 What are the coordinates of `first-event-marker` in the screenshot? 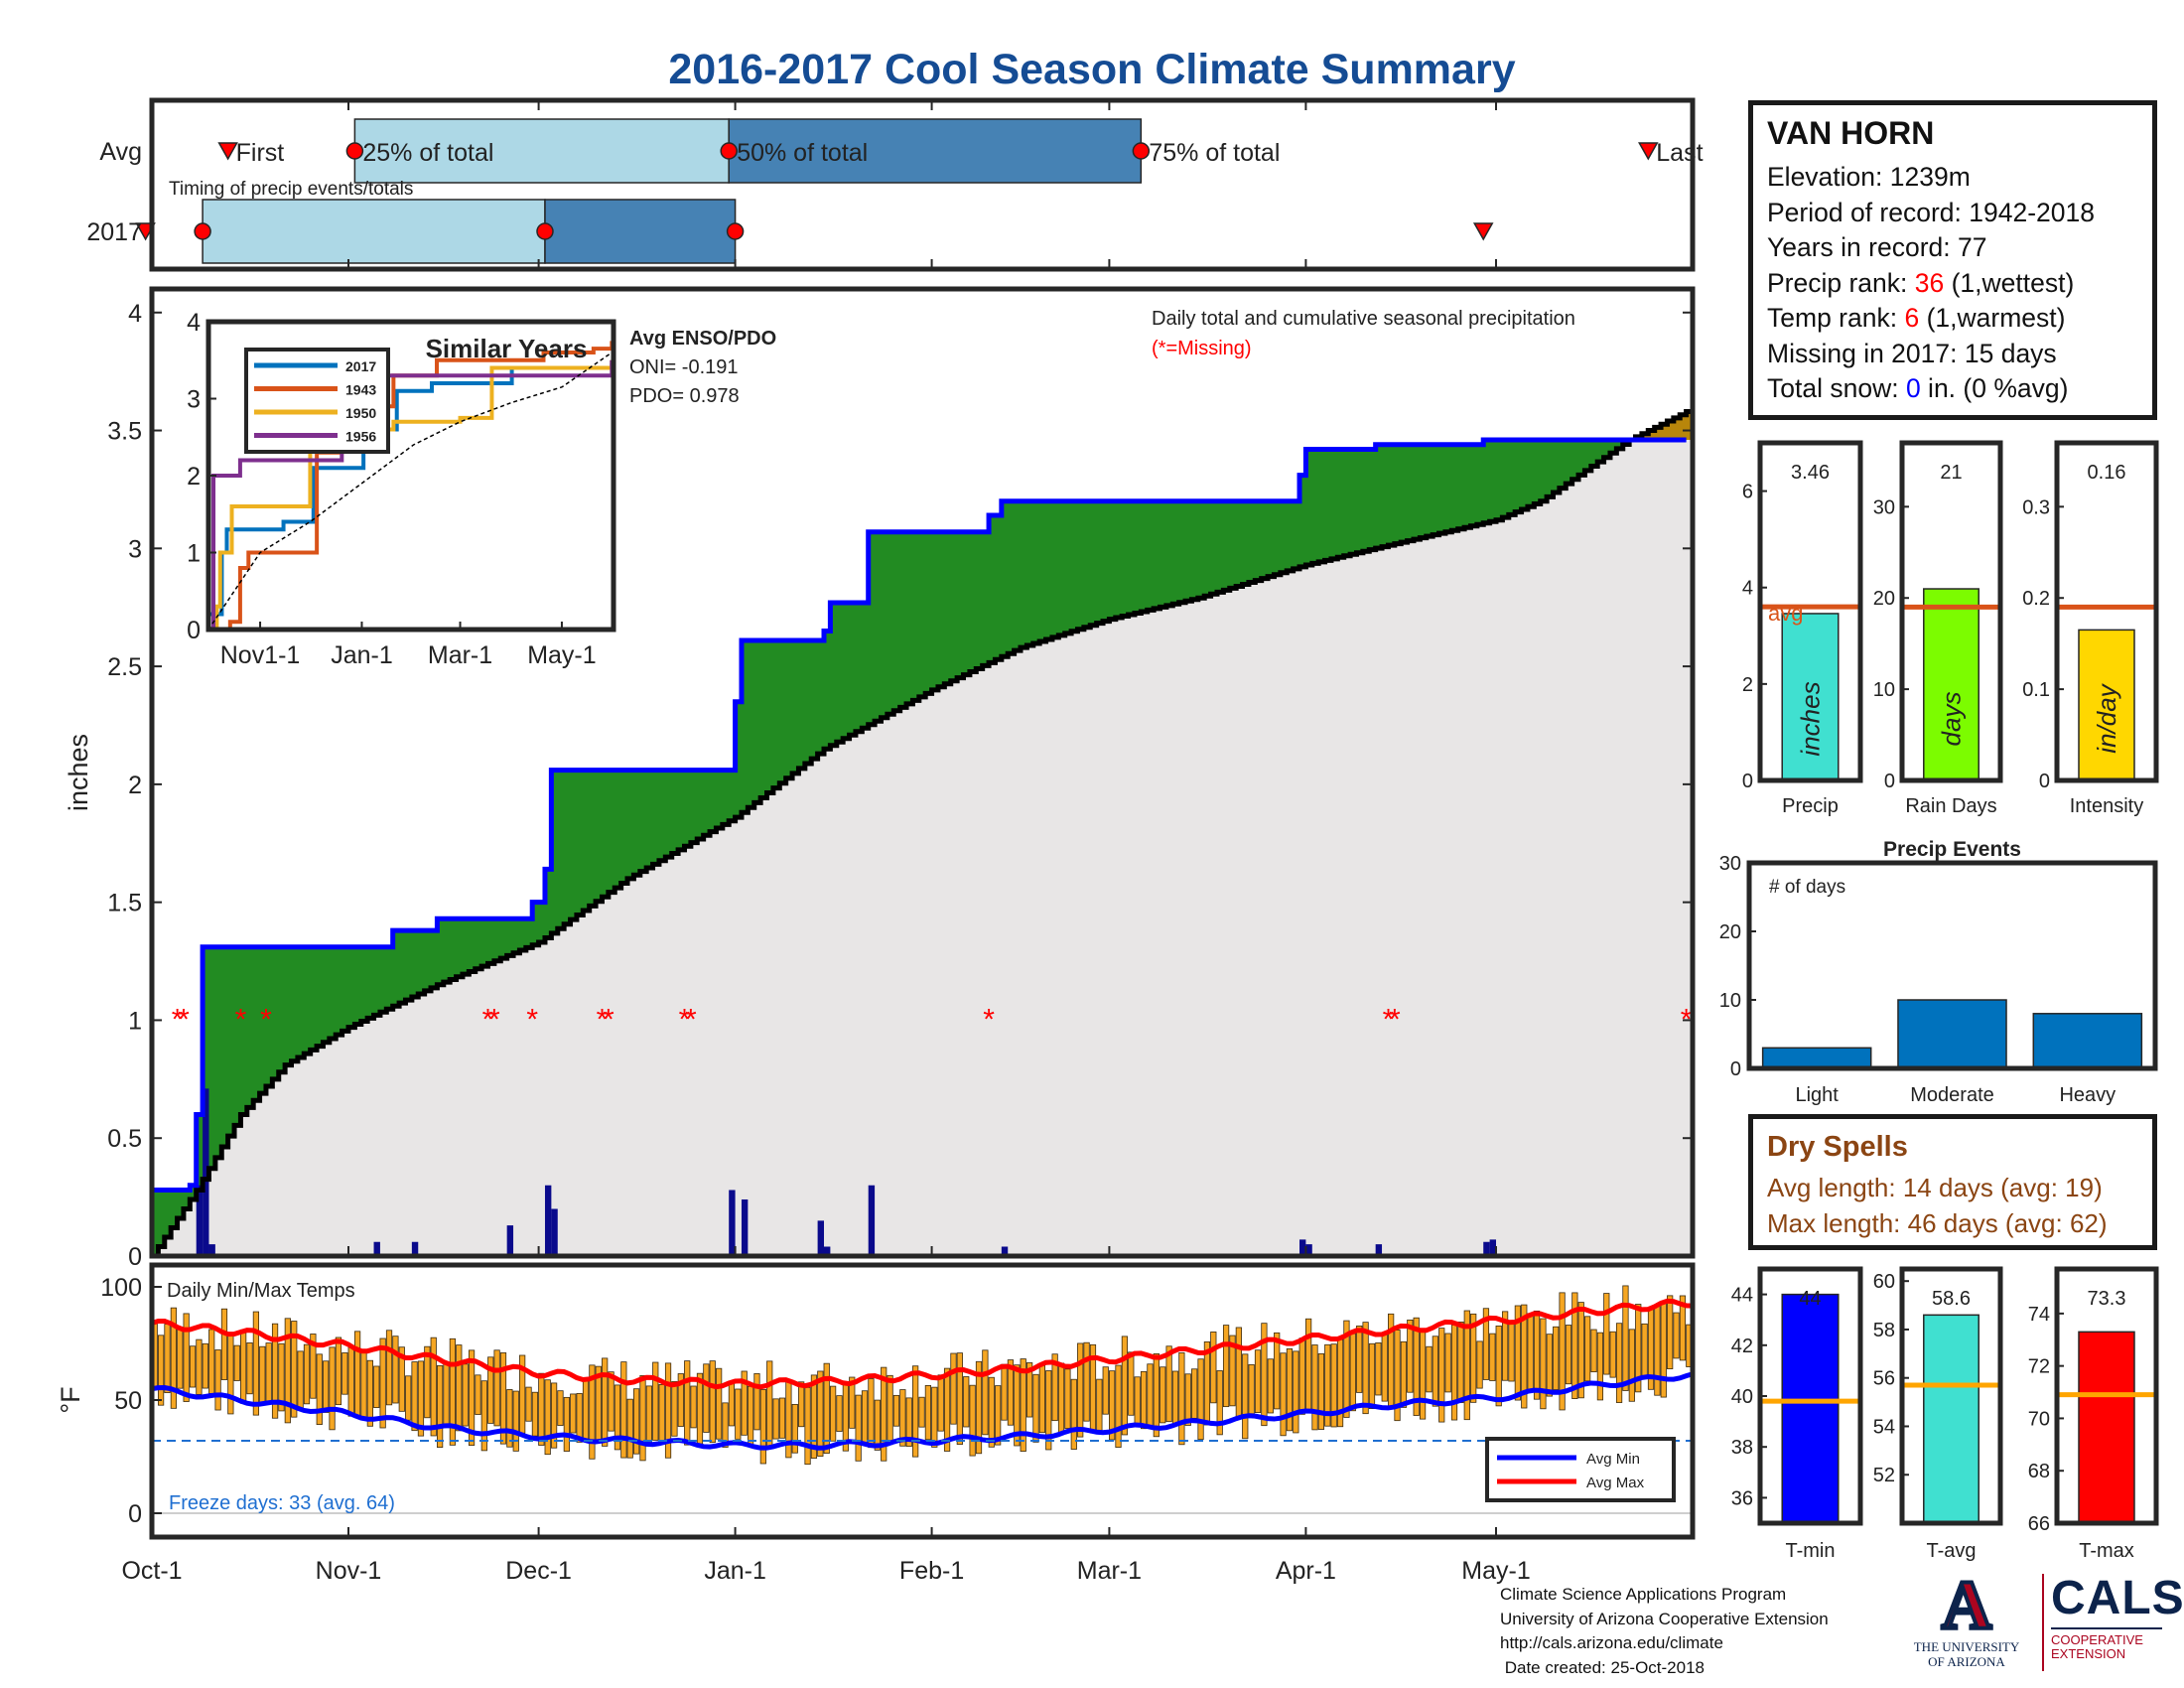 It's located at (227, 151).